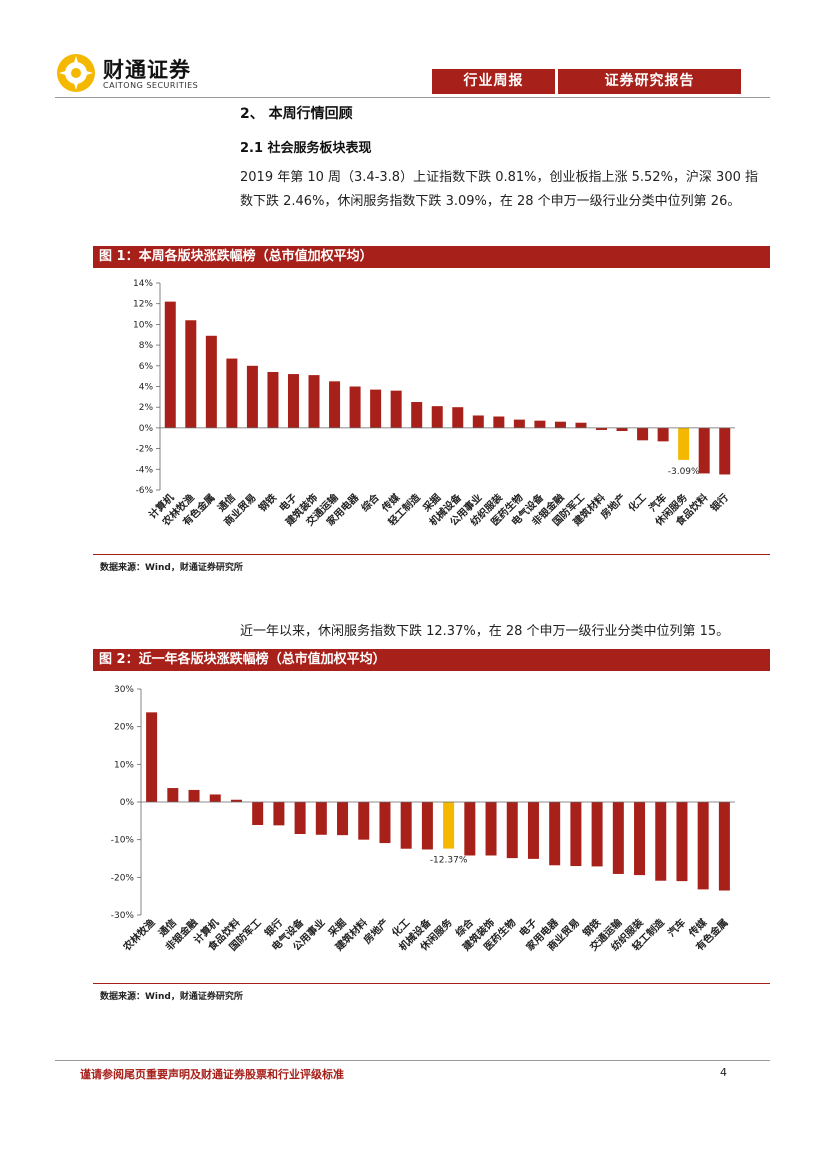 The width and height of the screenshot is (827, 1170). Describe the element at coordinates (171, 997) in the screenshot. I see `figure-2-source: 数据来源：Wind，财通证券研究所` at that location.